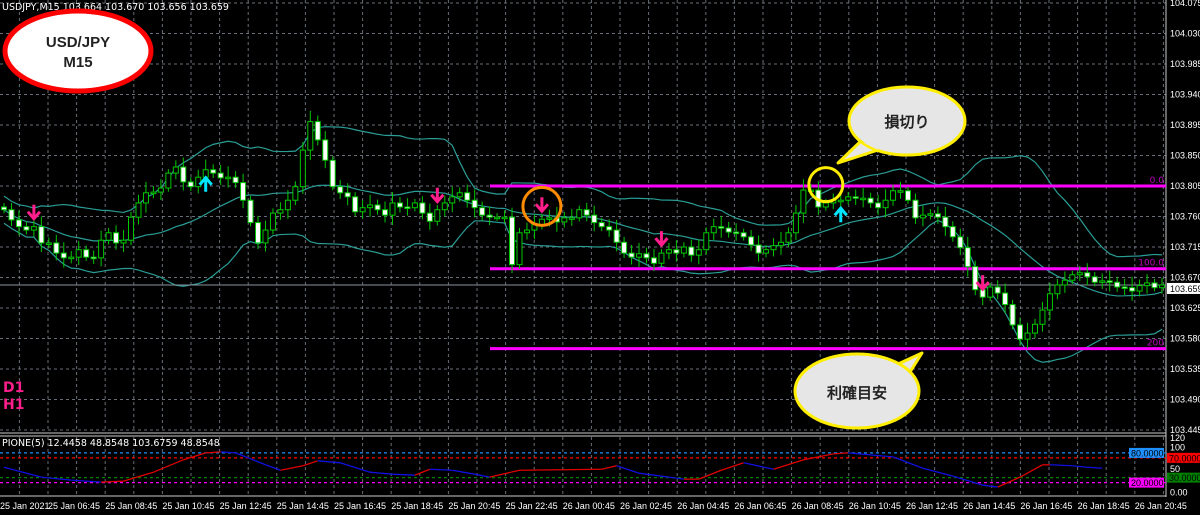 Image resolution: width=1200 pixels, height=515 pixels. Describe the element at coordinates (13, 388) in the screenshot. I see `timeframe-d1: D1` at that location.